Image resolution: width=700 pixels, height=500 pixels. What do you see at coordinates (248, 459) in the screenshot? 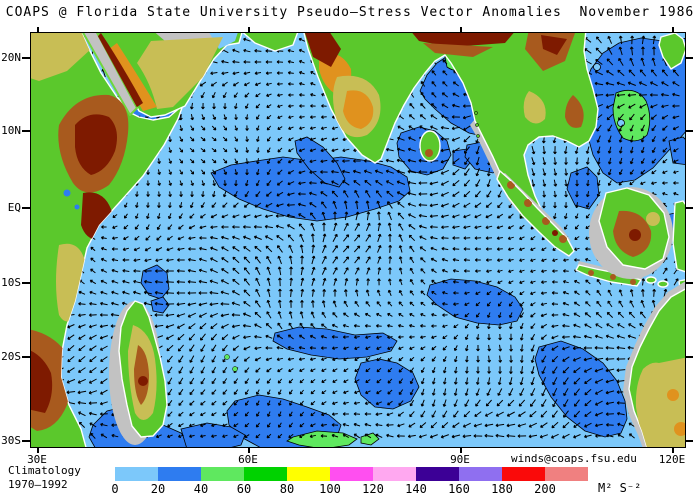
I see `lon-tick-label: 60E` at bounding box center [248, 459].